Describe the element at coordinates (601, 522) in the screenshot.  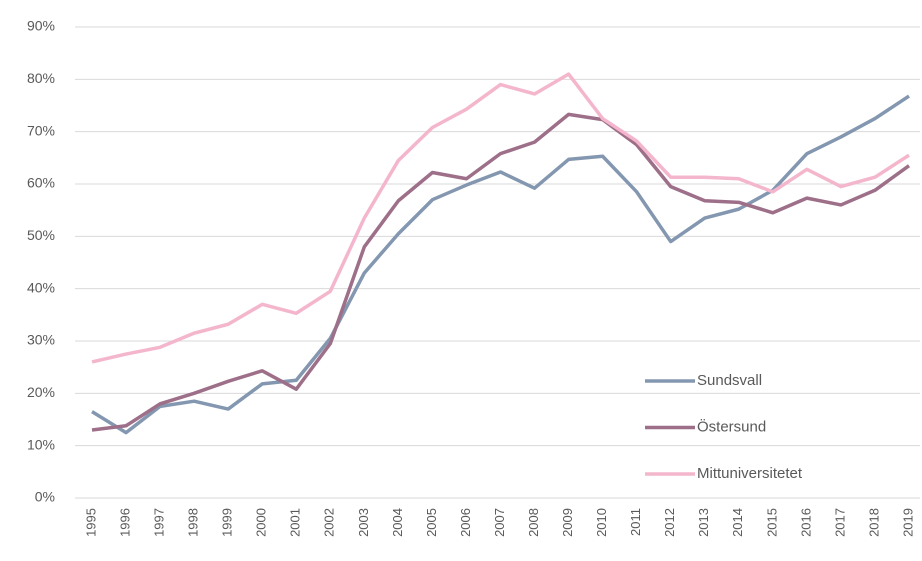
I see `x-tick-label: 2010` at that location.